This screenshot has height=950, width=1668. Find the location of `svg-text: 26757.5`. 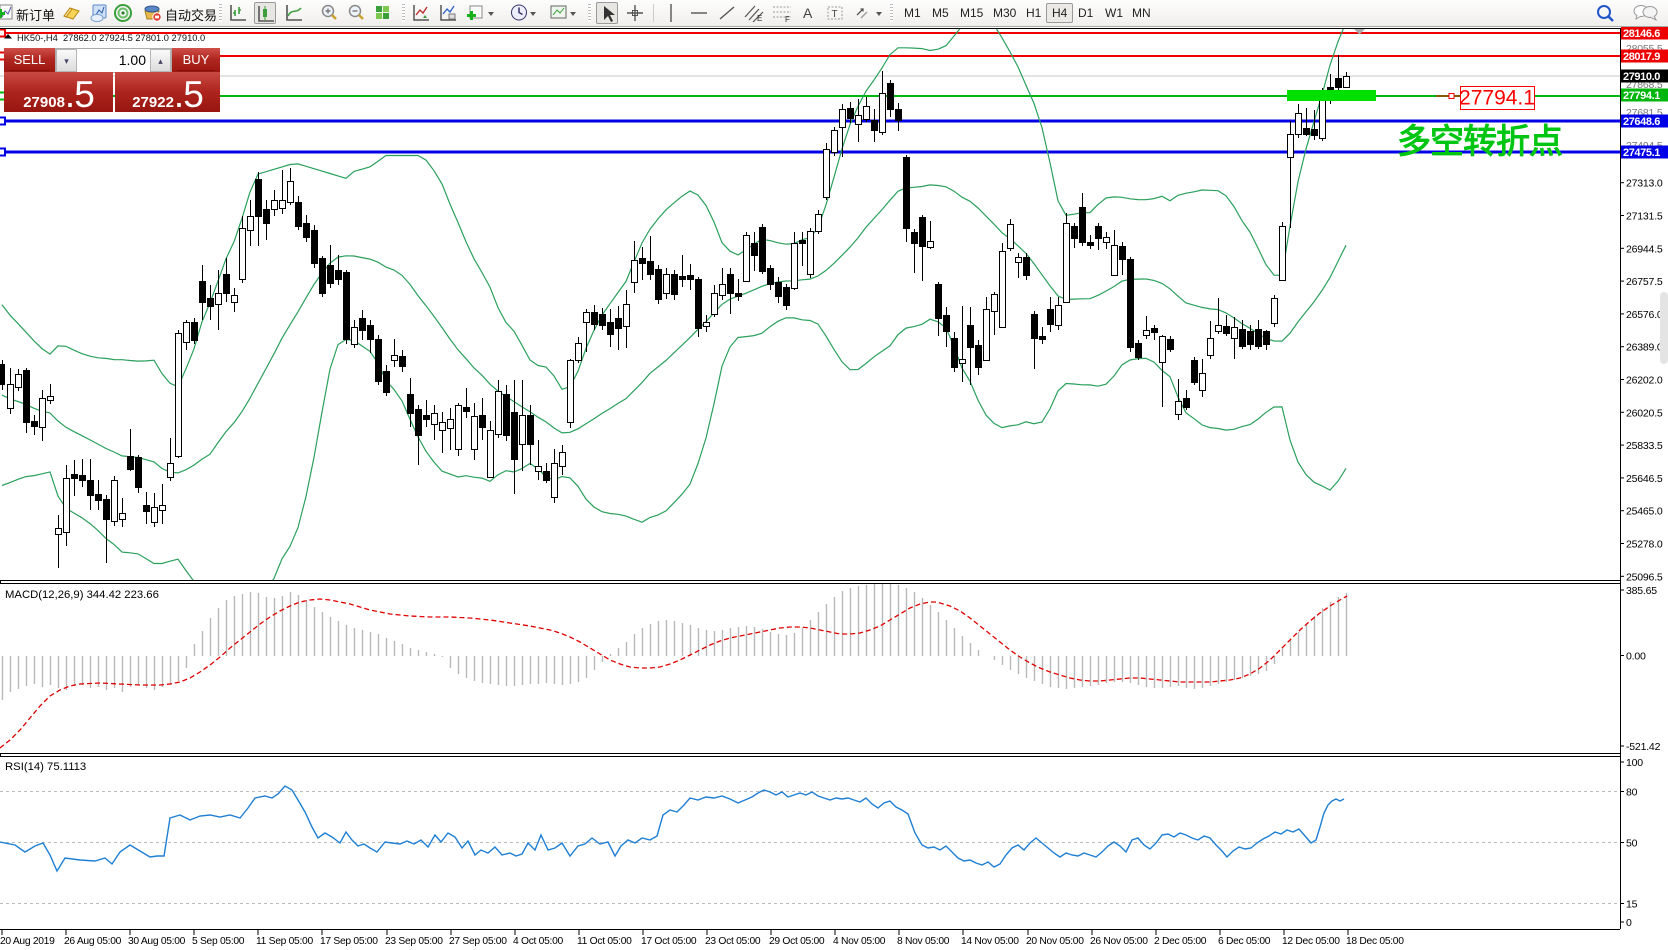

svg-text: 26757.5 is located at coordinates (1644, 282).